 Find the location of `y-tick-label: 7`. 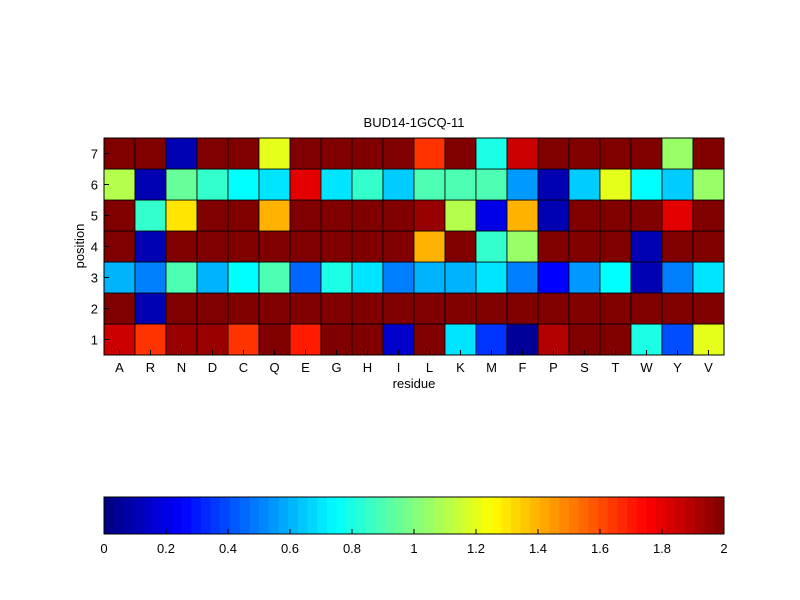

y-tick-label: 7 is located at coordinates (94, 154).